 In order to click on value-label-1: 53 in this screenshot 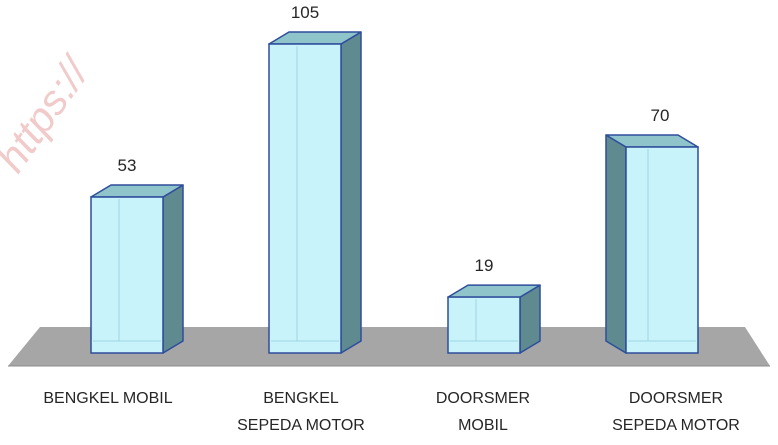, I will do `click(127, 165)`.